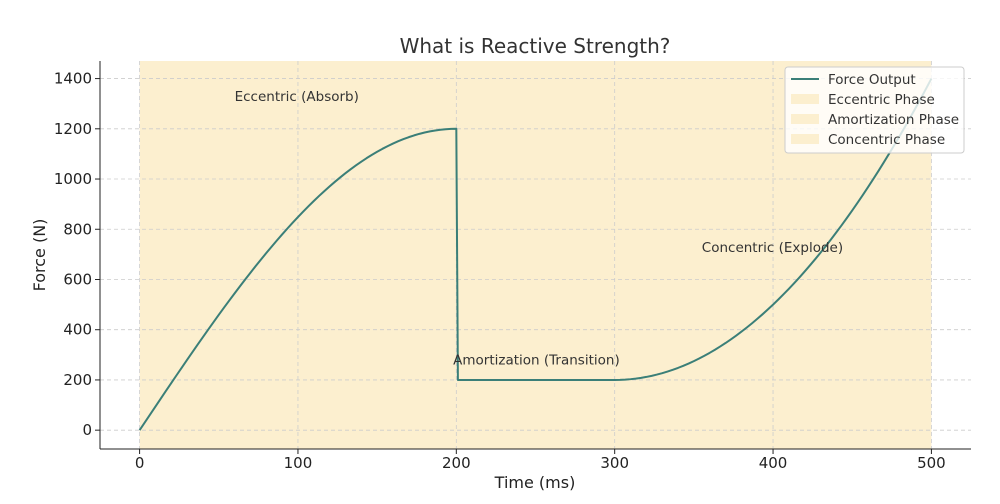 The image size is (1000, 504). I want to click on annotation-2: Amortization (Transition), so click(536, 360).